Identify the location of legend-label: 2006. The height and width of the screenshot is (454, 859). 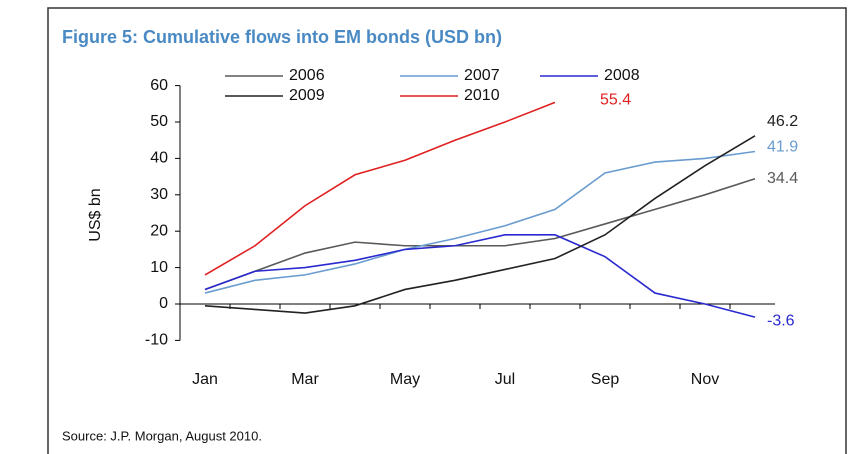
(307, 75).